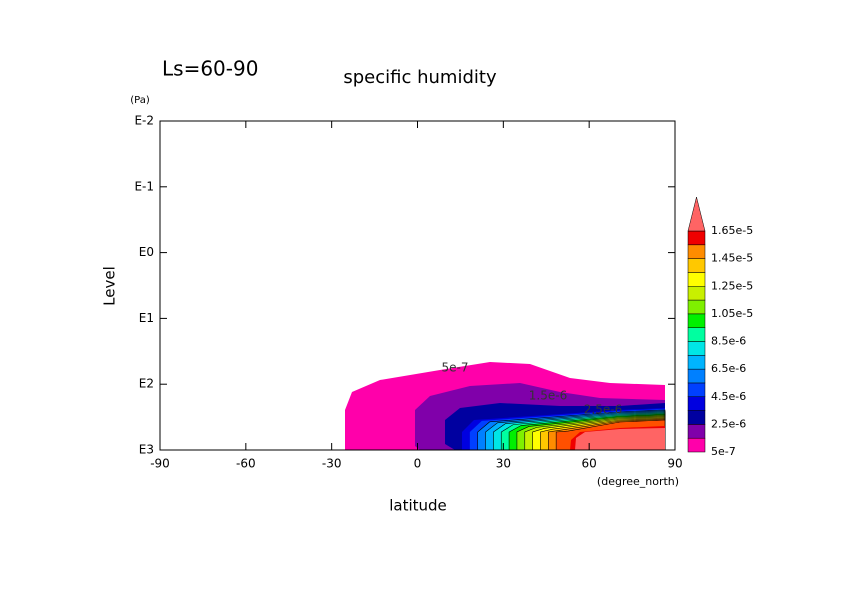 The width and height of the screenshot is (842, 595). Describe the element at coordinates (589, 464) in the screenshot. I see `x-tick-label: 60` at that location.